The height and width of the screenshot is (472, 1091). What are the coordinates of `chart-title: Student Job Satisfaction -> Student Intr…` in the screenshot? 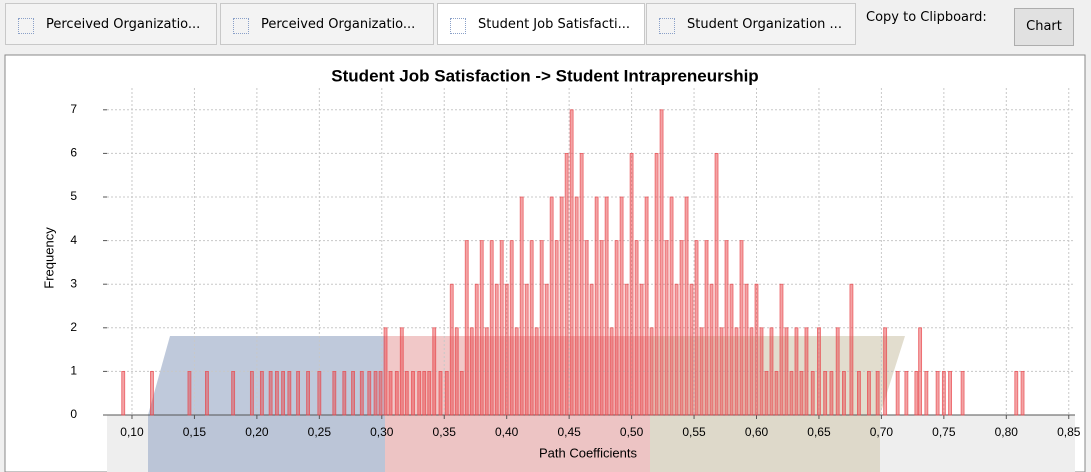 It's located at (544, 75).